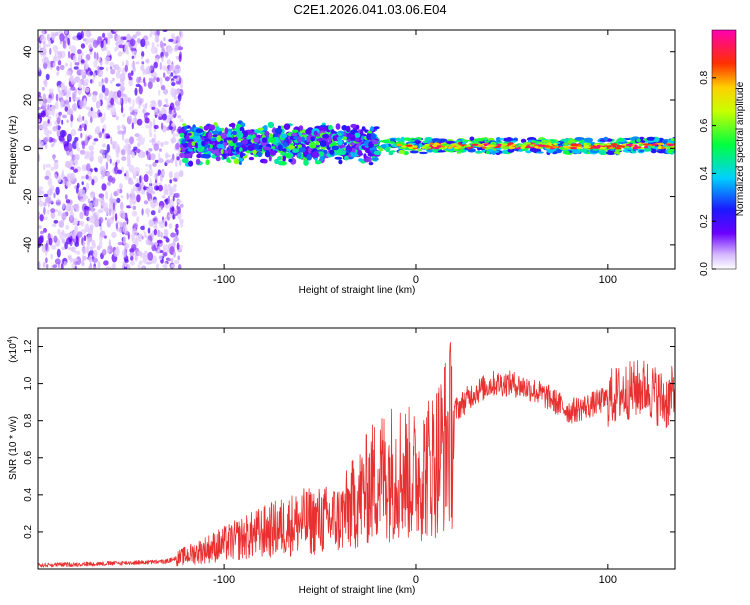 The height and width of the screenshot is (605, 750). Describe the element at coordinates (704, 269) in the screenshot. I see `colorbar-tick-label: 0.0` at that location.